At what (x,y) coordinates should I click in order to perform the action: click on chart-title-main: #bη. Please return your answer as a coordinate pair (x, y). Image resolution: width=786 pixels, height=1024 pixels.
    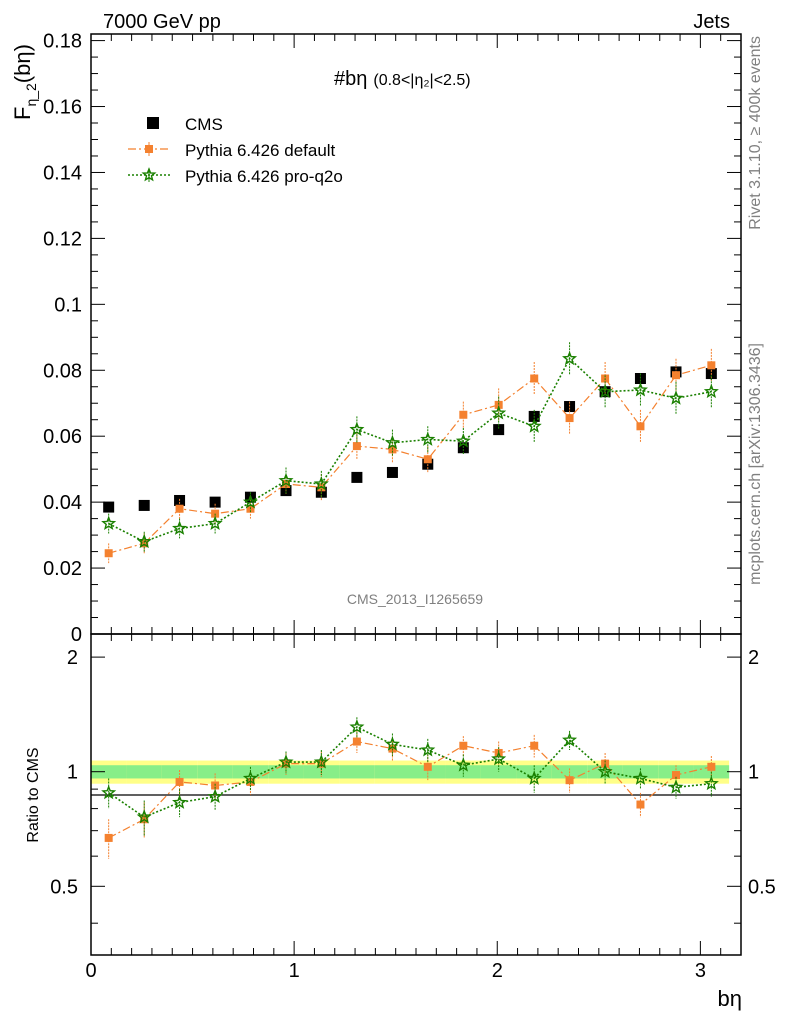
    Looking at the image, I should click on (350, 79).